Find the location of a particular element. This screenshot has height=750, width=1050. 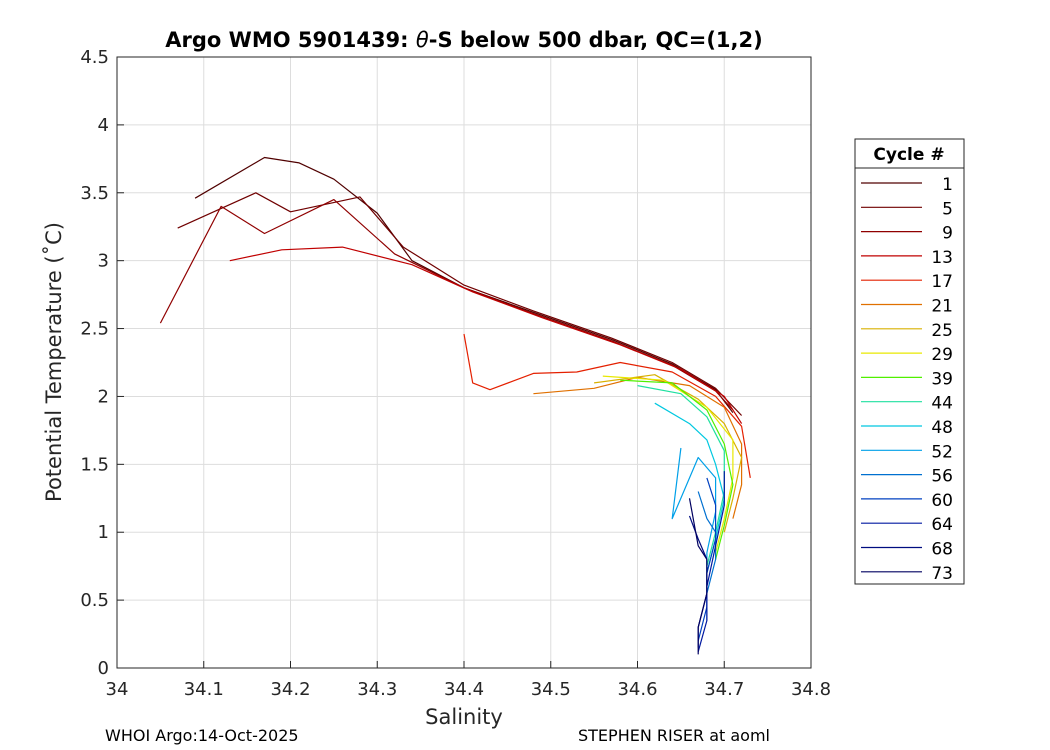

legend-label-48: 48 is located at coordinates (942, 428).